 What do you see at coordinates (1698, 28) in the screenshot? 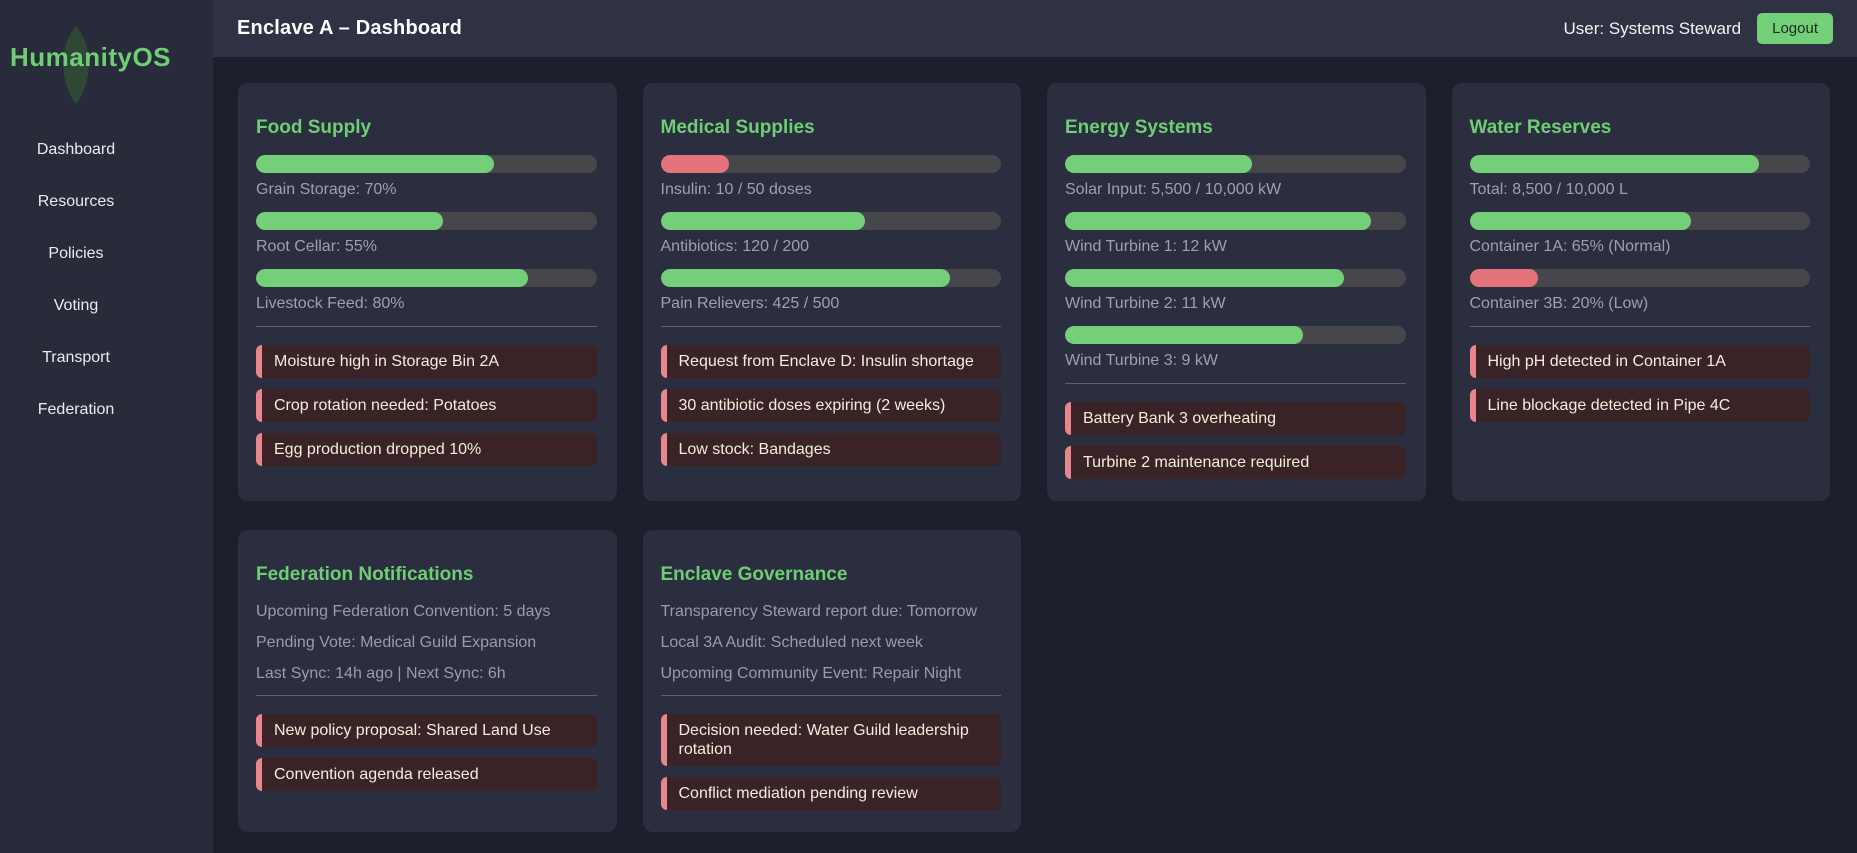
I see `header-right: User: Systems Steward Logout` at bounding box center [1698, 28].